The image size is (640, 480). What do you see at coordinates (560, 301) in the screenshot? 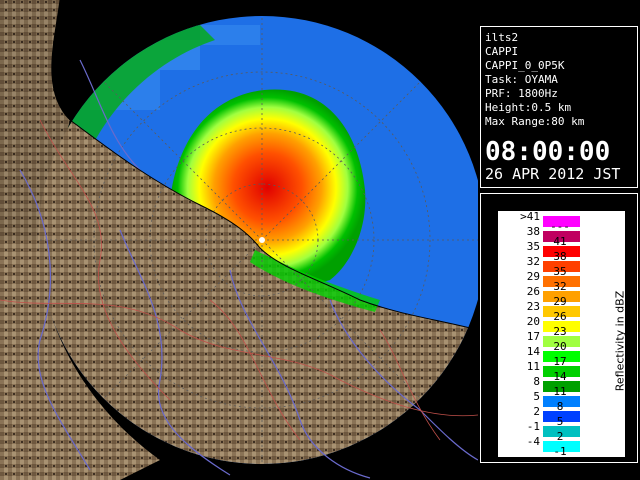
I see `legend-upper-bound: 29` at bounding box center [560, 301].